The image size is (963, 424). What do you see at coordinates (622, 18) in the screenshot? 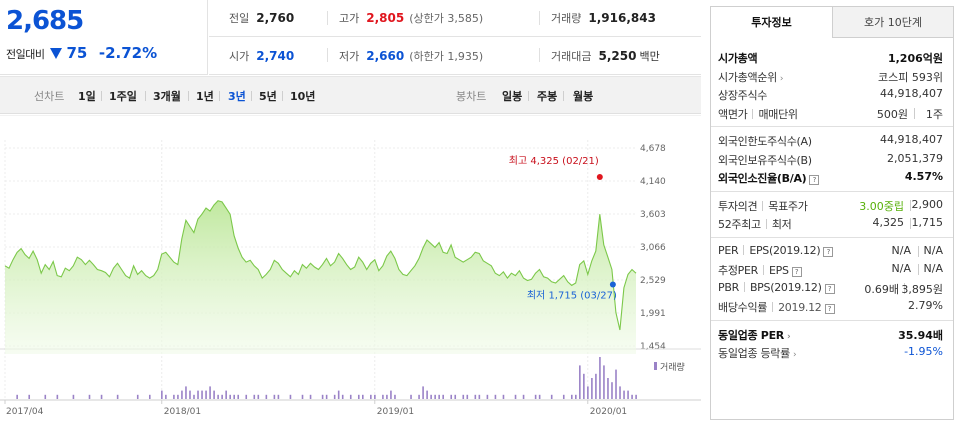
I see `volume-value: 1,916,843` at bounding box center [622, 18].